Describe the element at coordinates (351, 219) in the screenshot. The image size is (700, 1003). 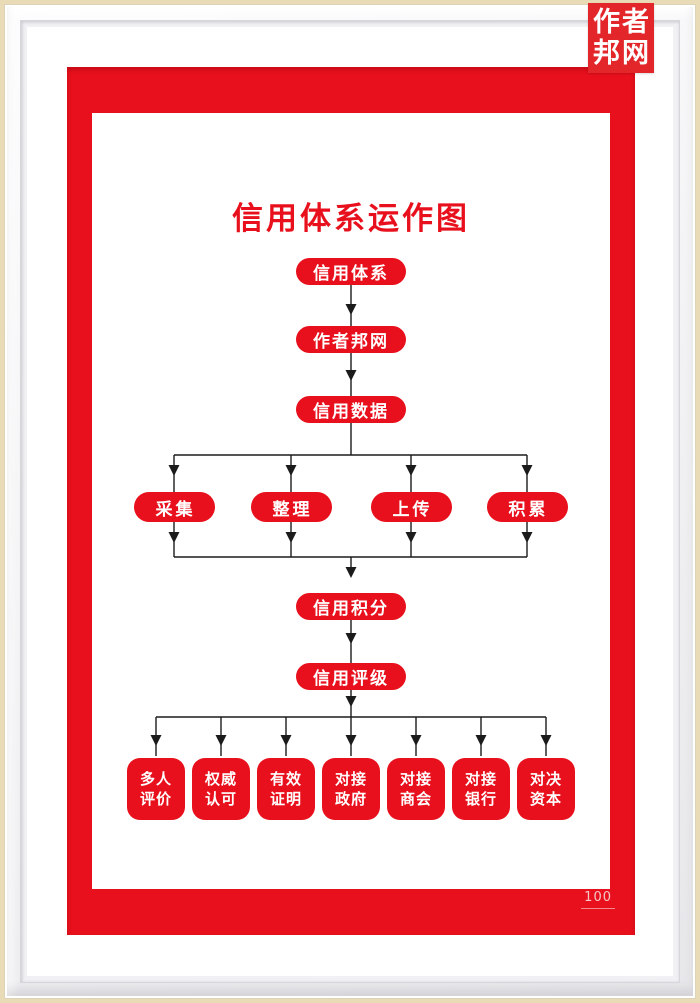
I see `diagram-title: 信用体系运作图` at that location.